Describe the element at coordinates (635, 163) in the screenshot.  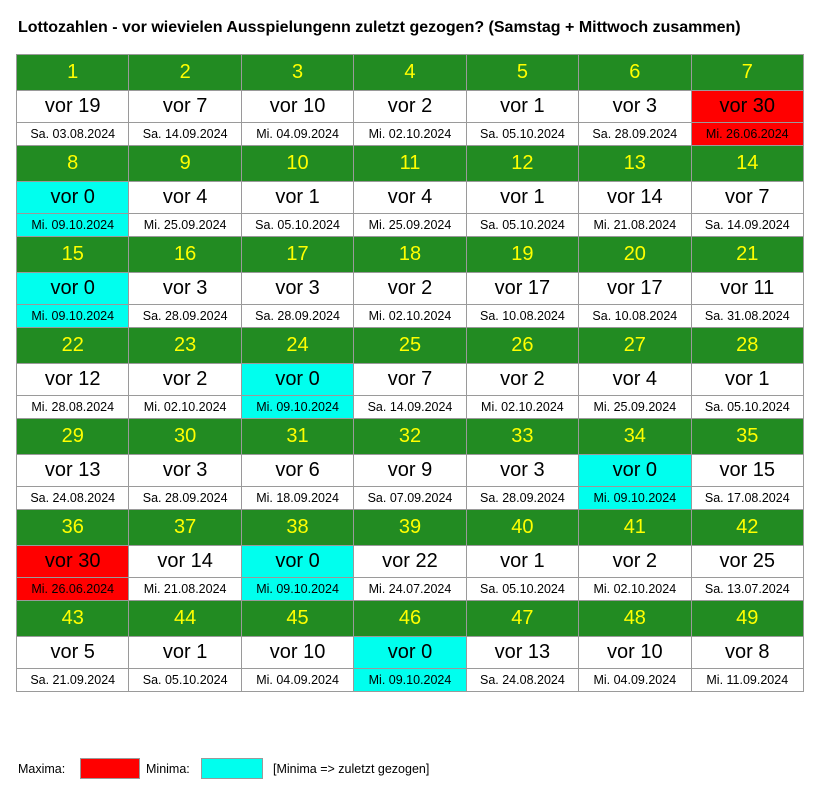
I see `lotto-number-cell: 13` at that location.